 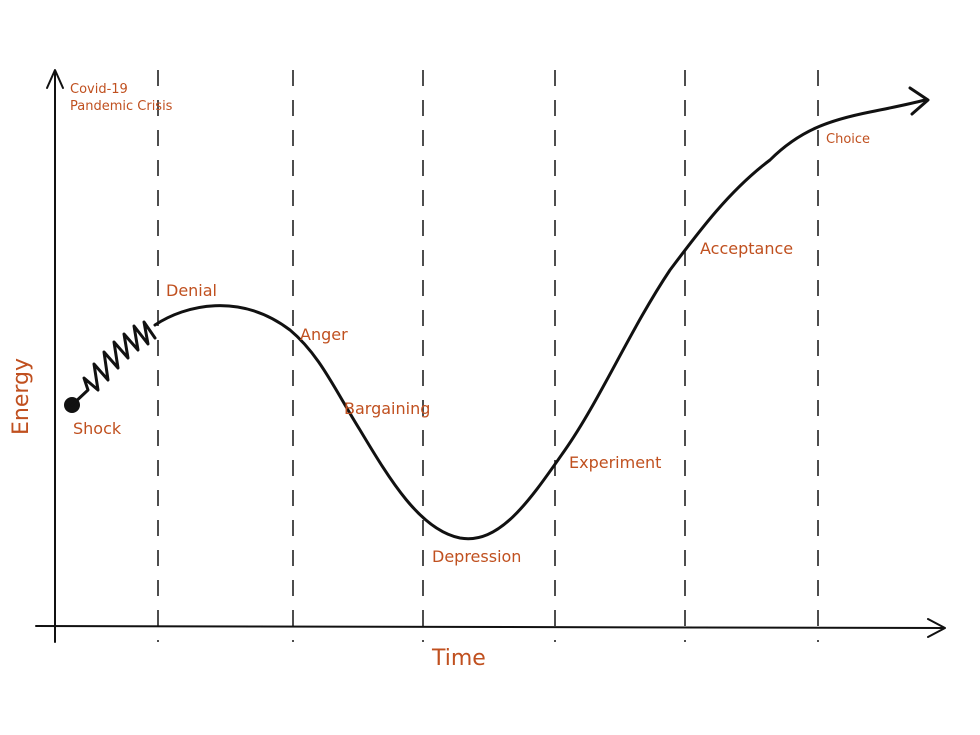 I want to click on stage-label: Shock, so click(x=97, y=428).